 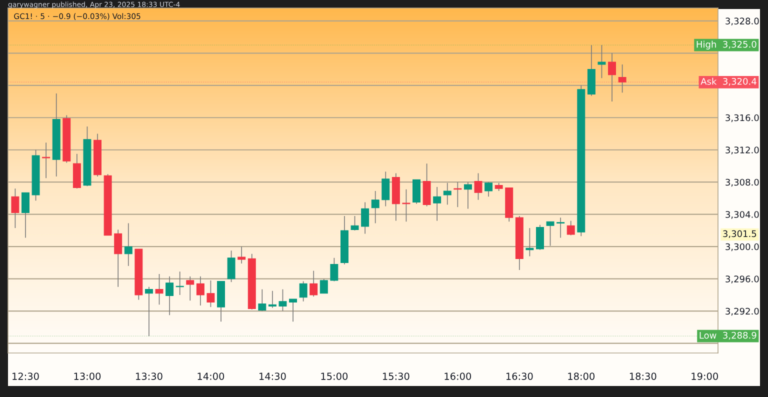 What do you see at coordinates (728, 82) in the screenshot?
I see `ref-line-label: Ask 3,320.4` at bounding box center [728, 82].